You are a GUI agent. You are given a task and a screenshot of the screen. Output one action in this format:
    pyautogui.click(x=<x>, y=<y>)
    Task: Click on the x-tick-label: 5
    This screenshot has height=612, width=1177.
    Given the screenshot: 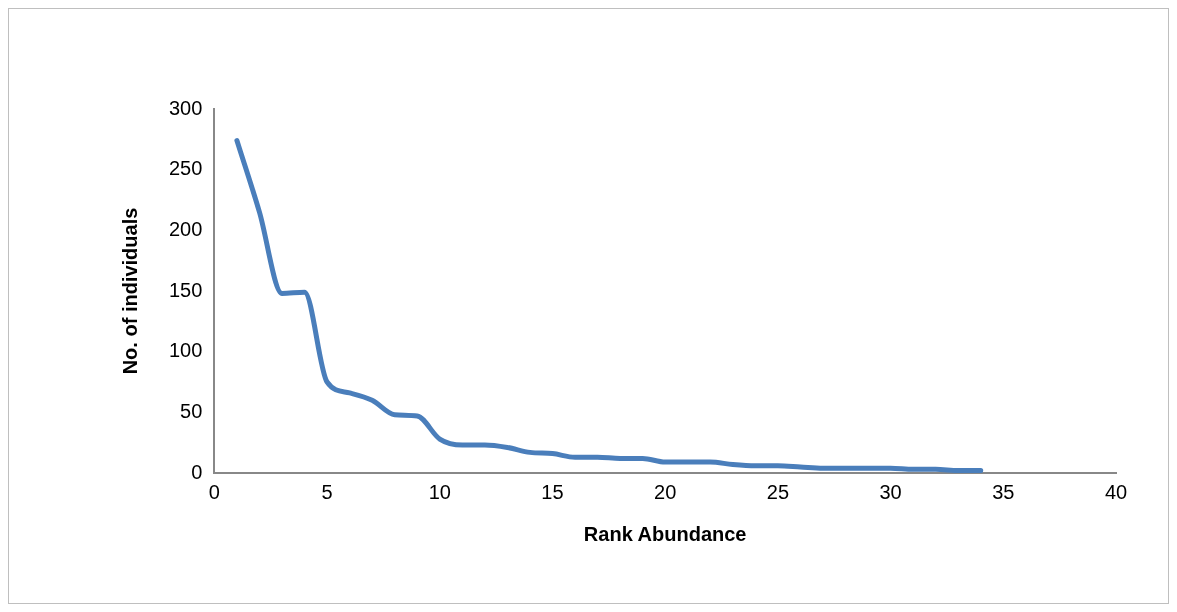 What is the action you would take?
    pyautogui.click(x=327, y=491)
    